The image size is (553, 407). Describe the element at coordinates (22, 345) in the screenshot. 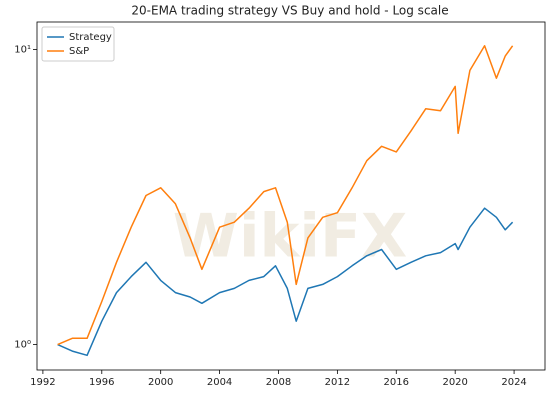

I see `y-tick-label: 10⁰` at that location.